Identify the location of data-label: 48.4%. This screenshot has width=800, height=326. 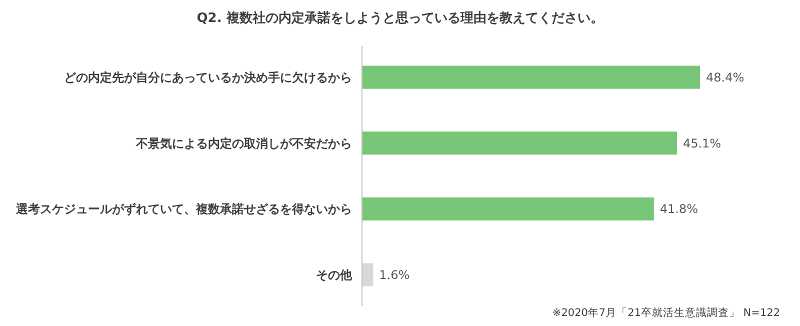
(725, 77).